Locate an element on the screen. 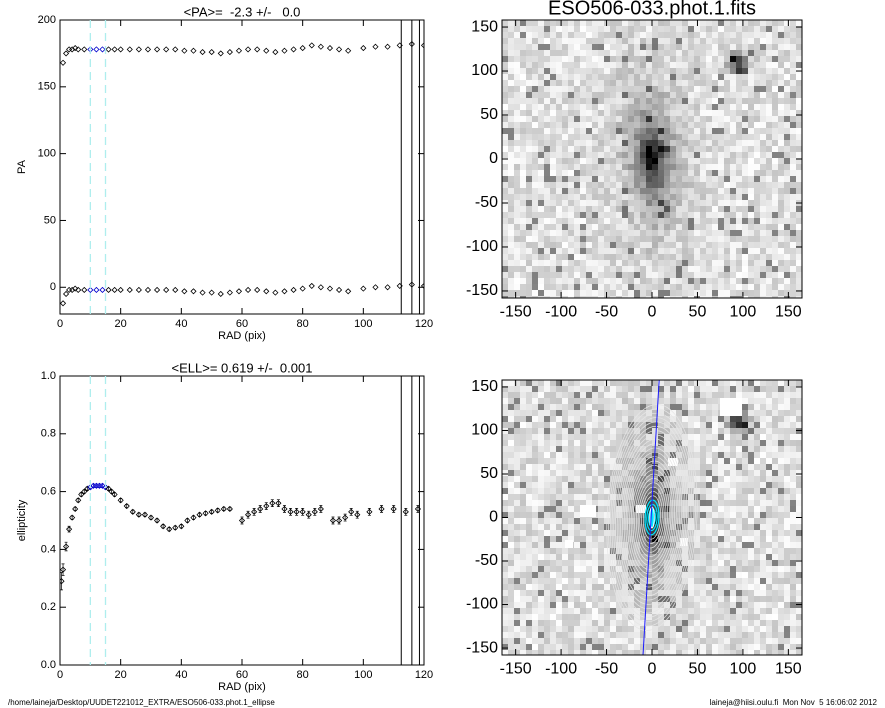 Image resolution: width=885 pixels, height=708 pixels. x-tick-label: 150 is located at coordinates (788, 312).